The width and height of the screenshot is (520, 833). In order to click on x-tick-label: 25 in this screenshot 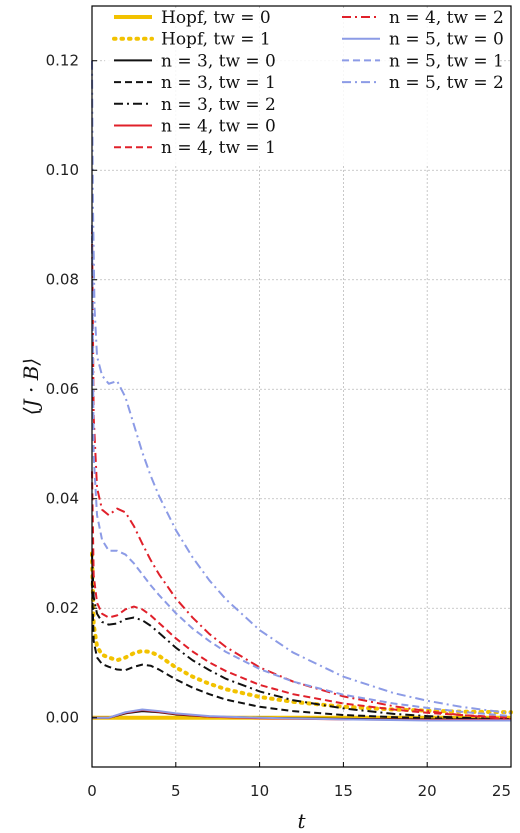, I will do `click(501, 791)`.